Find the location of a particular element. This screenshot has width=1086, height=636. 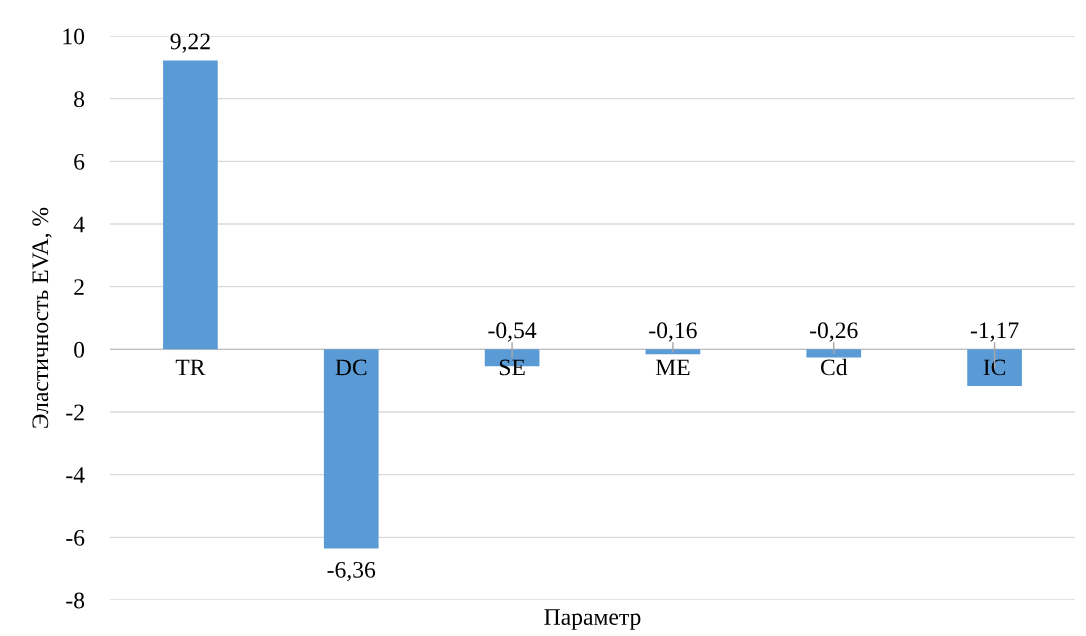

y-tick-label: 2 is located at coordinates (79, 287).